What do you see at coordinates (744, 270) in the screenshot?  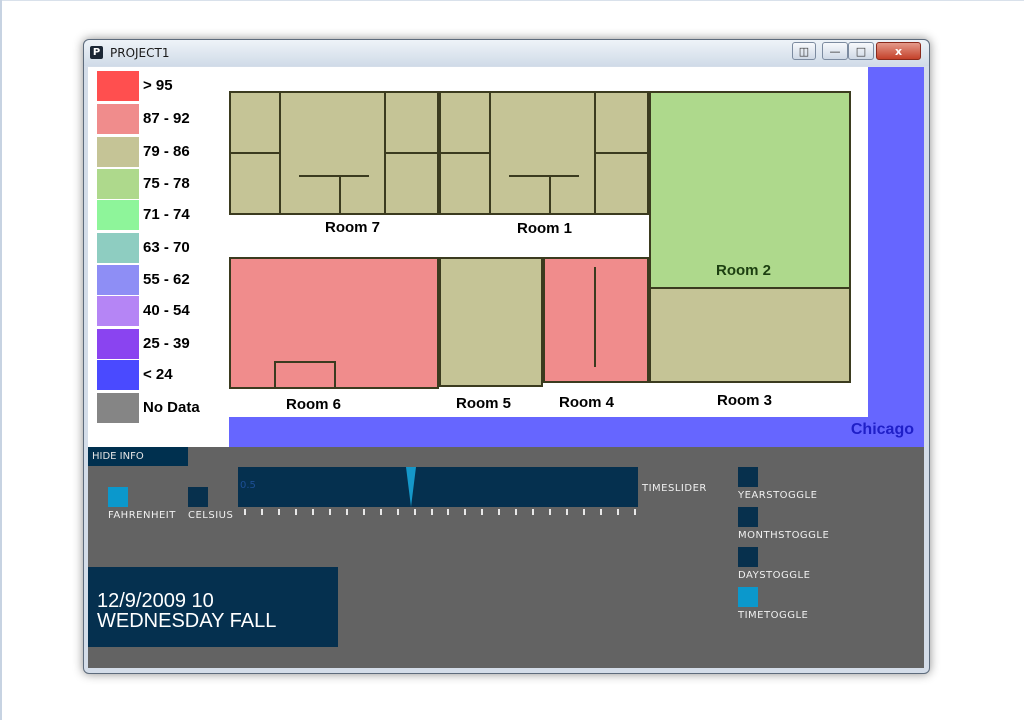 I see `room-2-label: Room 2` at bounding box center [744, 270].